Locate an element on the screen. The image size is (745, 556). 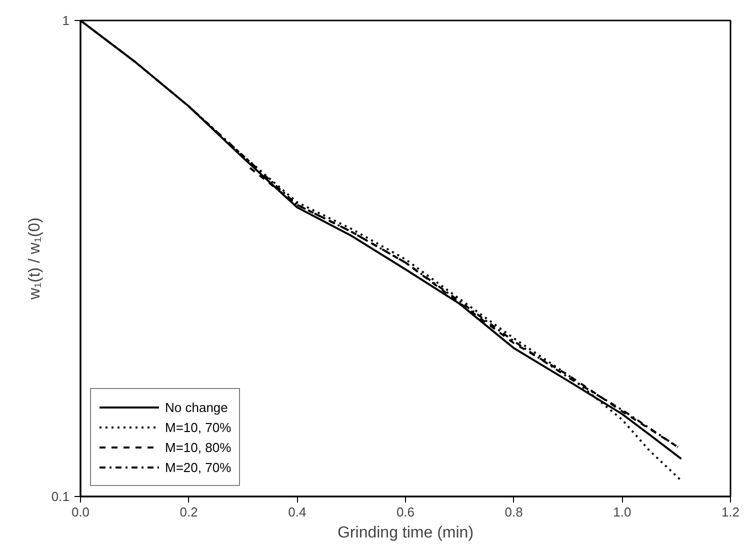
x-tick-label: 0.0 is located at coordinates (80, 512).